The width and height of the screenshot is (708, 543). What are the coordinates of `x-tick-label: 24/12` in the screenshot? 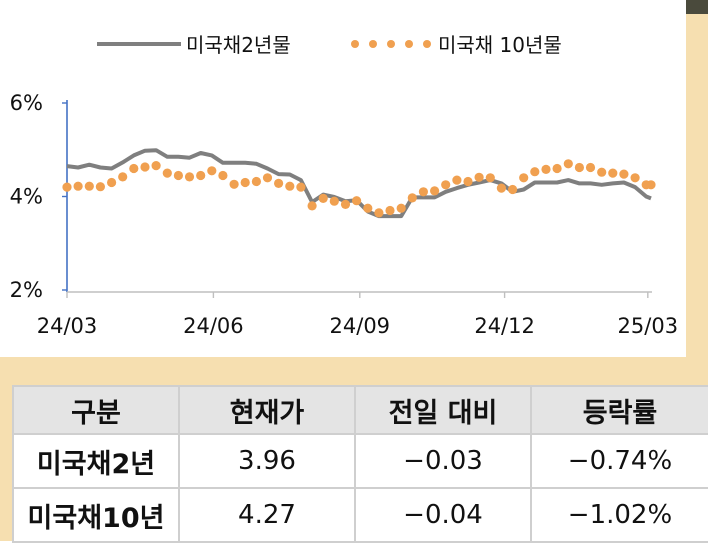 It's located at (504, 326).